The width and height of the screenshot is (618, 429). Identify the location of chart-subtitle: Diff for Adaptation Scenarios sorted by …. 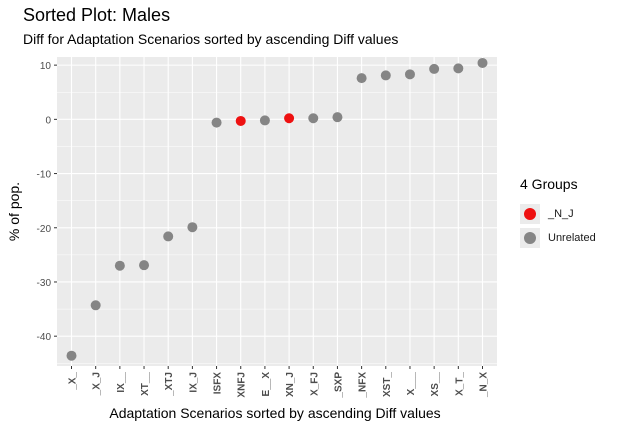
(211, 39).